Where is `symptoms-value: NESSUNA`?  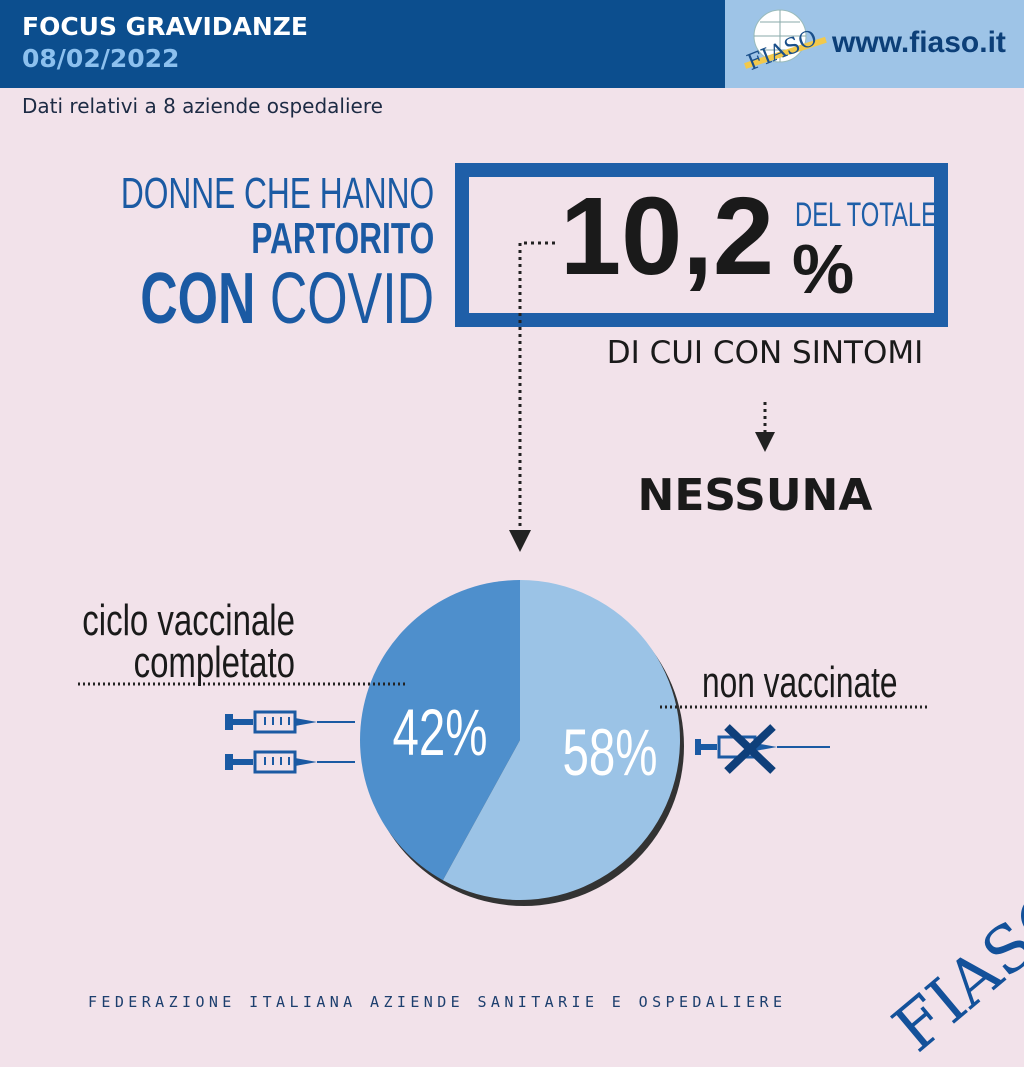
symptoms-value: NESSUNA is located at coordinates (755, 495).